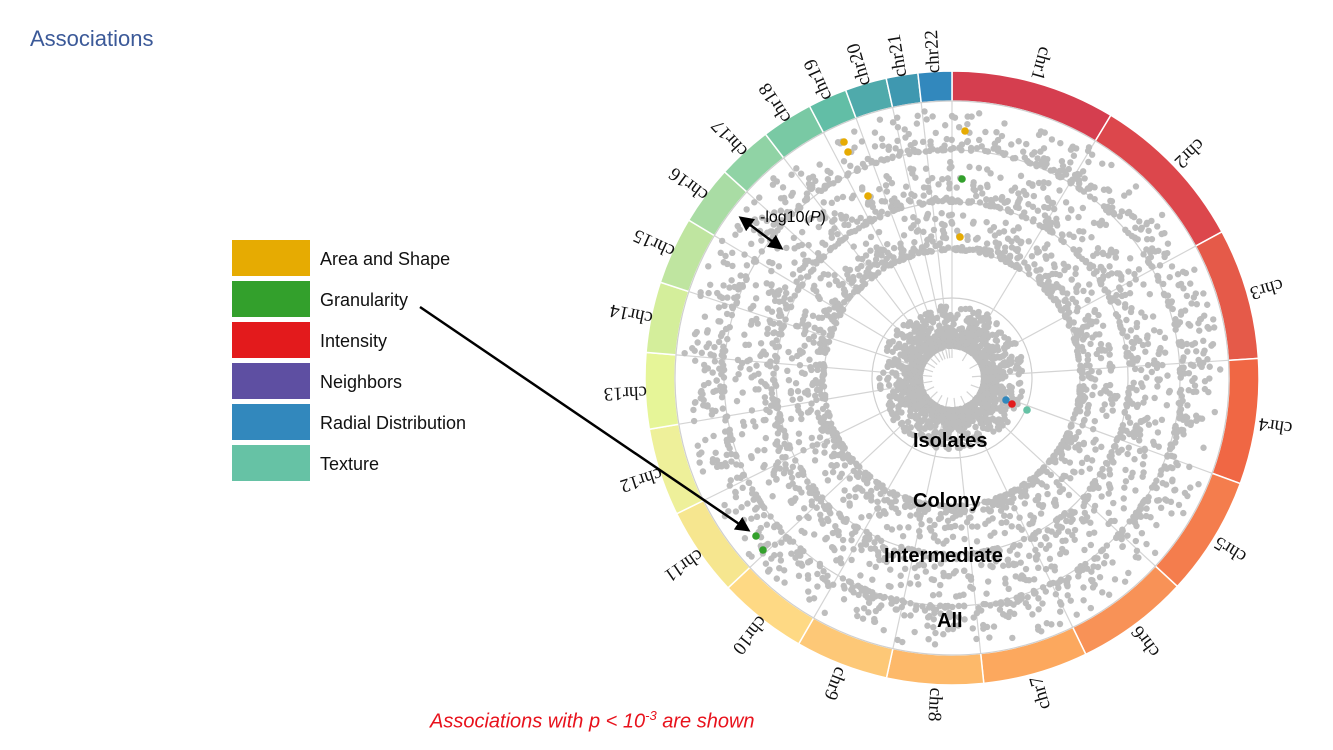 The width and height of the screenshot is (1333, 750). Describe the element at coordinates (1231, 550) in the screenshot. I see `chromosome-label: chr5` at that location.